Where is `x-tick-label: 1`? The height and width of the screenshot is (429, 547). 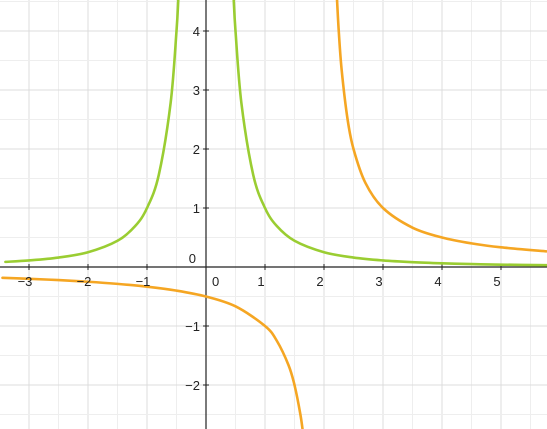
x-tick-label: 1 is located at coordinates (260, 281).